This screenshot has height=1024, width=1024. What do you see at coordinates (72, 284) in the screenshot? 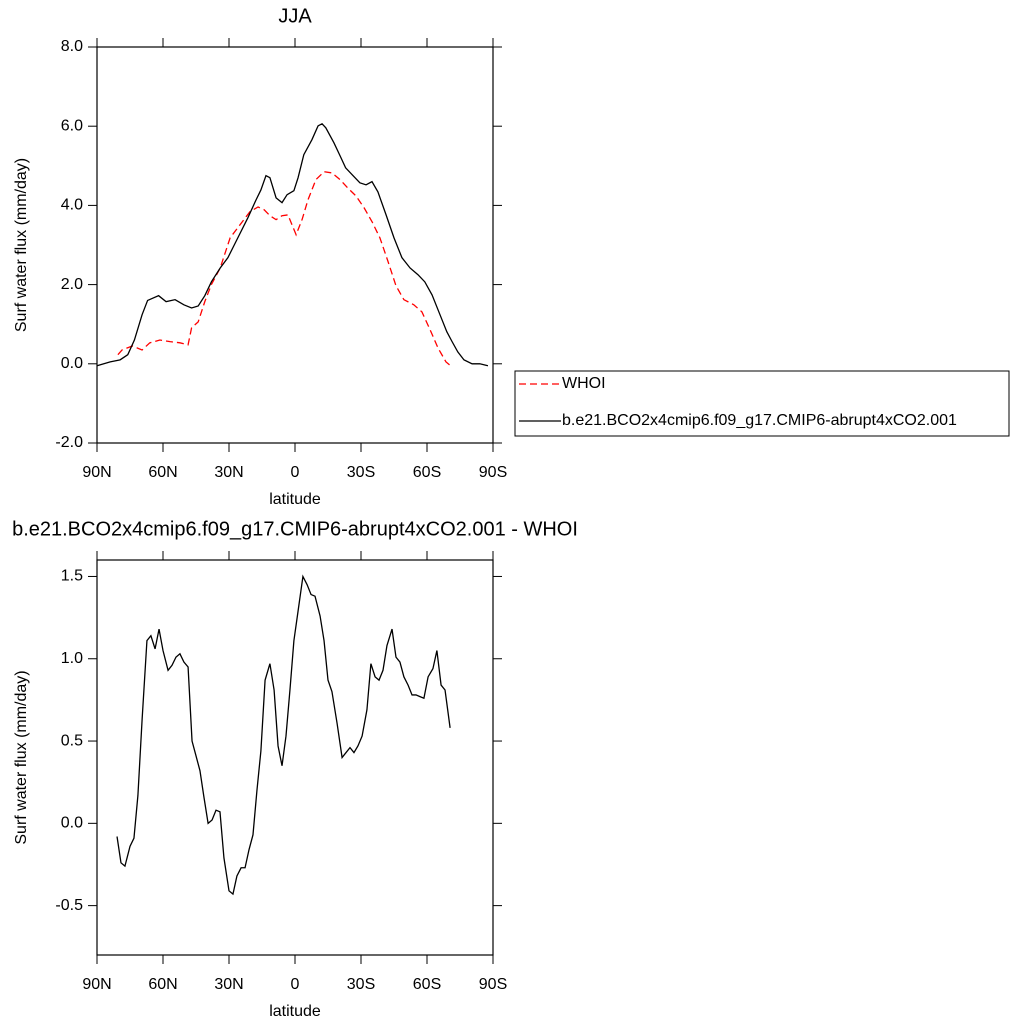
I see `y-tick-label: 2.0` at bounding box center [72, 284].